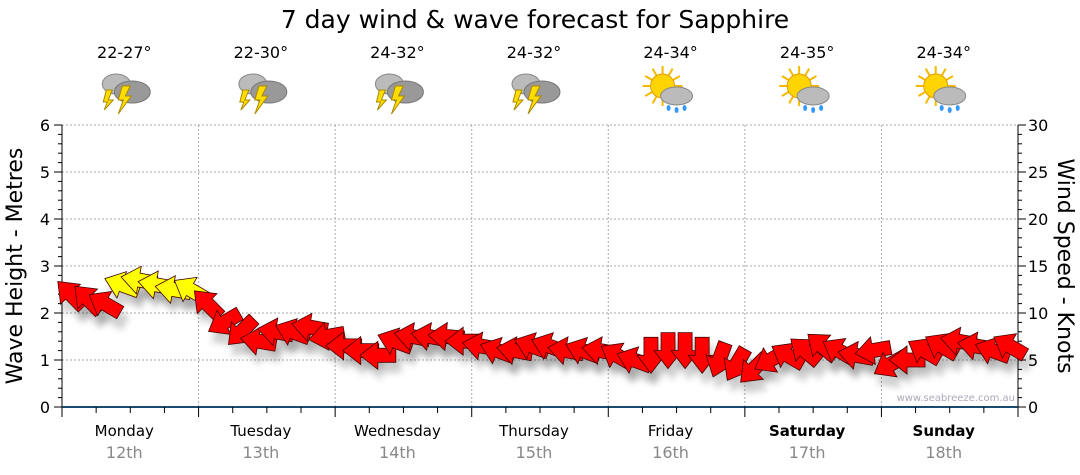 This screenshot has width=1080, height=475. What do you see at coordinates (671, 431) in the screenshot?
I see `day-name: Friday` at bounding box center [671, 431].